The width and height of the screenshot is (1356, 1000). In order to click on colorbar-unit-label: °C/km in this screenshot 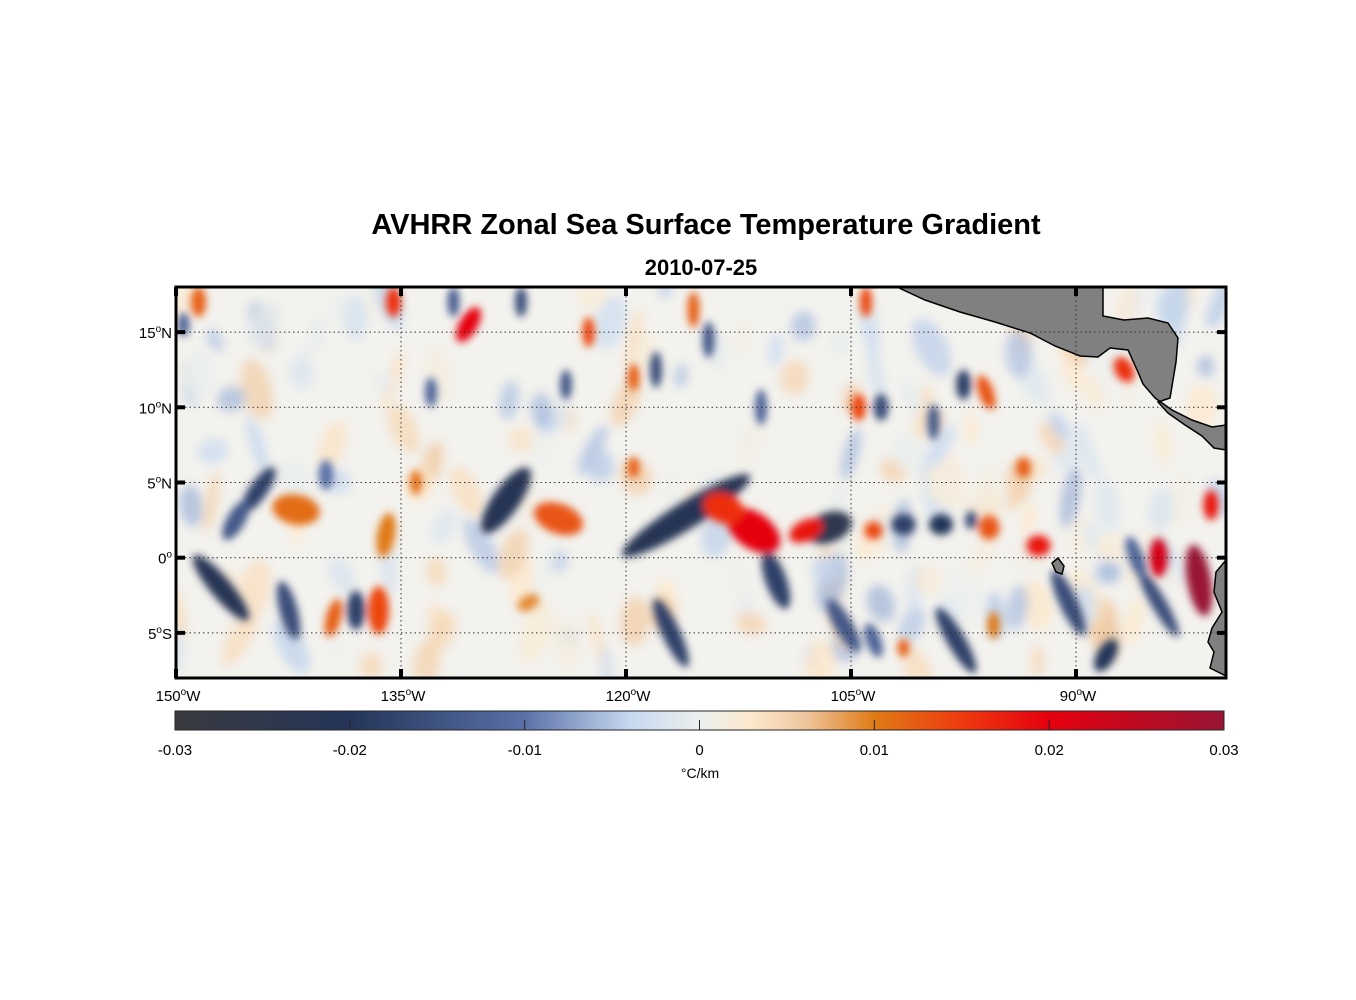, I will do `click(700, 773)`.